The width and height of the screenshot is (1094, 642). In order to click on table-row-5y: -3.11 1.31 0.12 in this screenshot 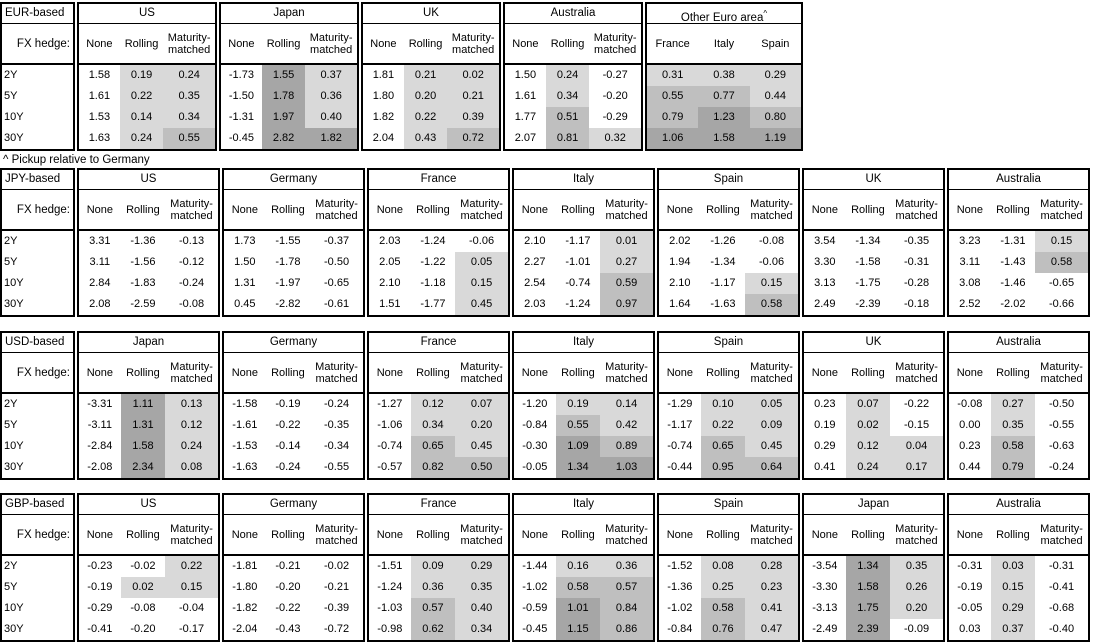, I will do `click(148, 425)`.